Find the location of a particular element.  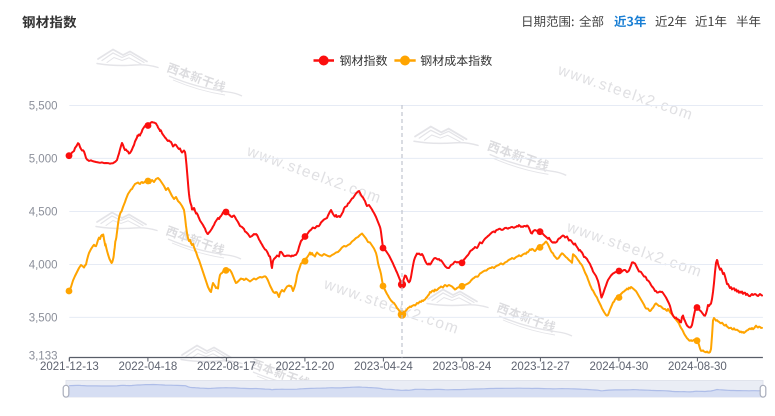

svg-text: 2022-08-17 is located at coordinates (226, 367).